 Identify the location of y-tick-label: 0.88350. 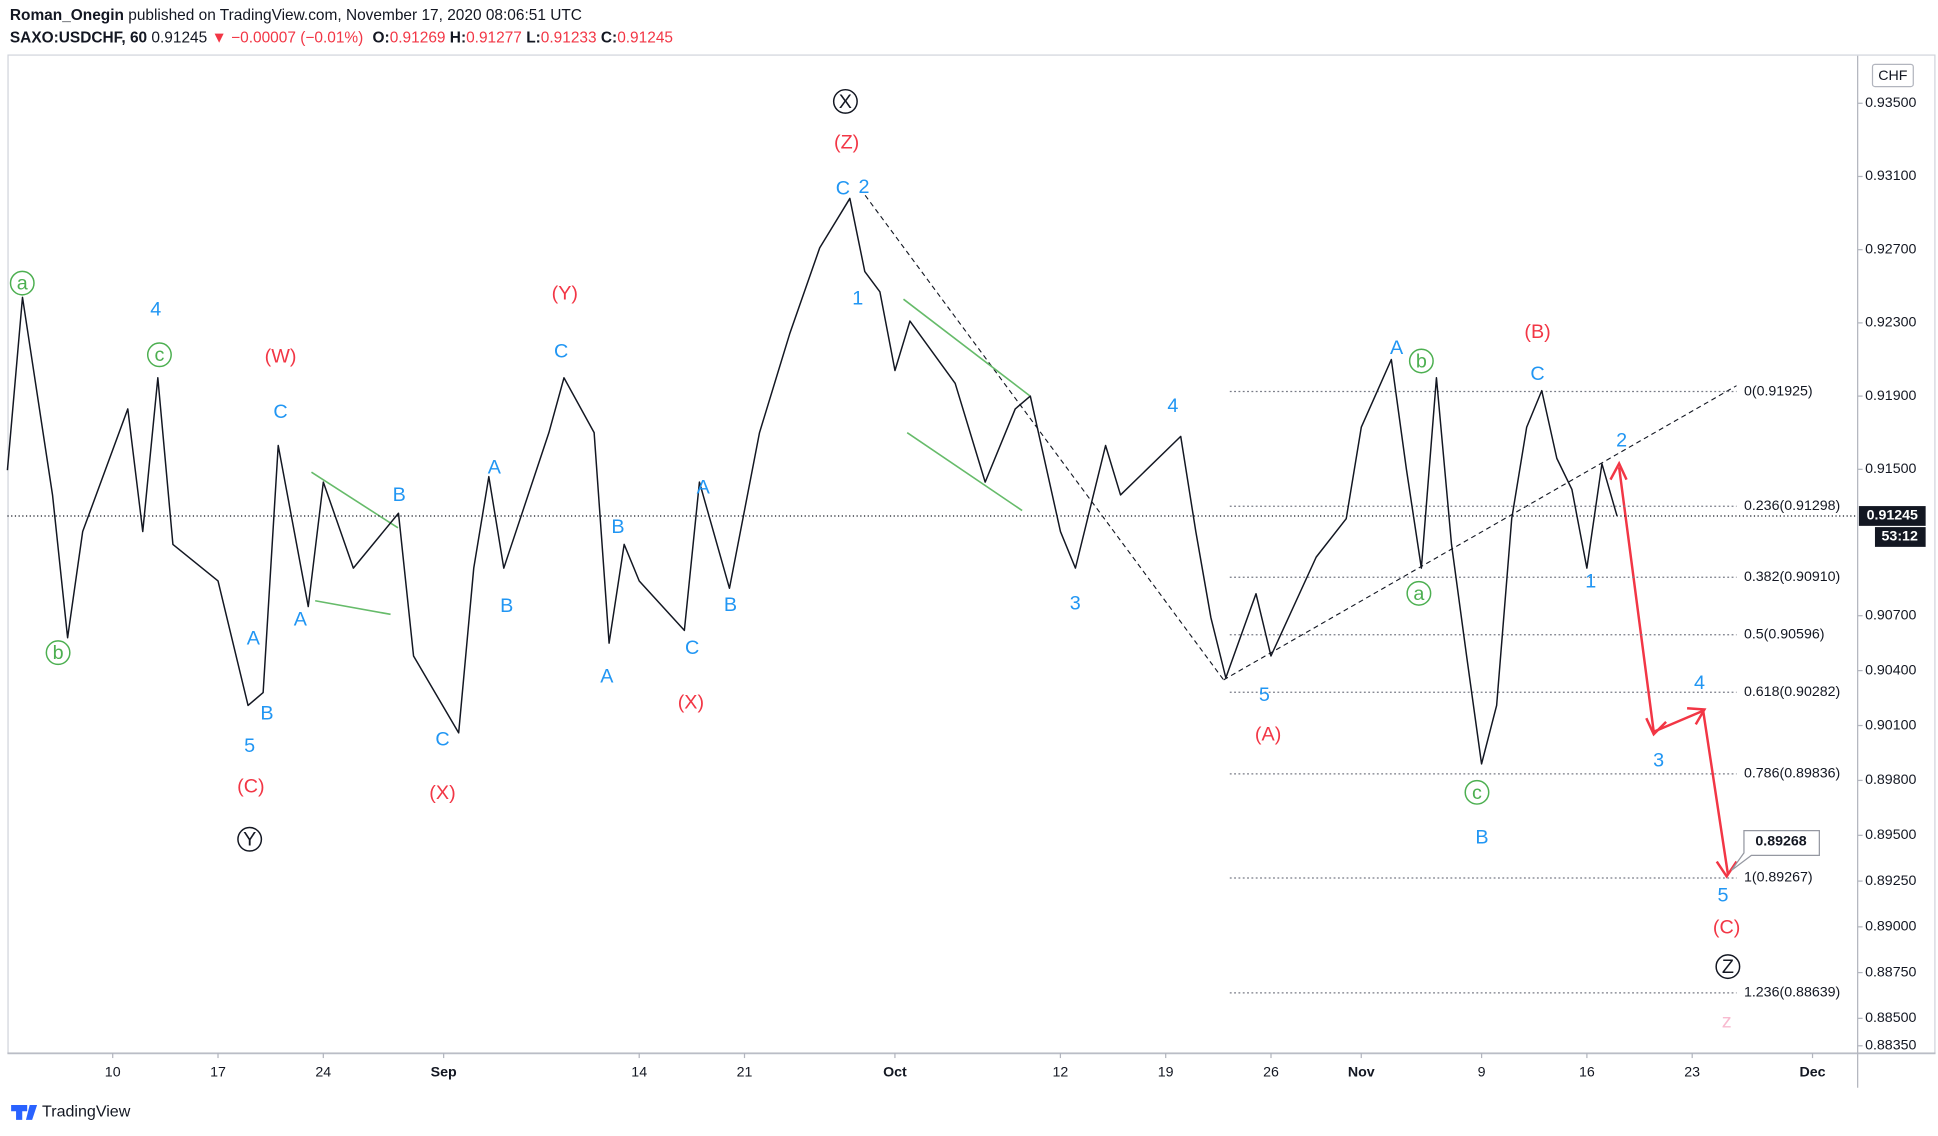
(1890, 1046).